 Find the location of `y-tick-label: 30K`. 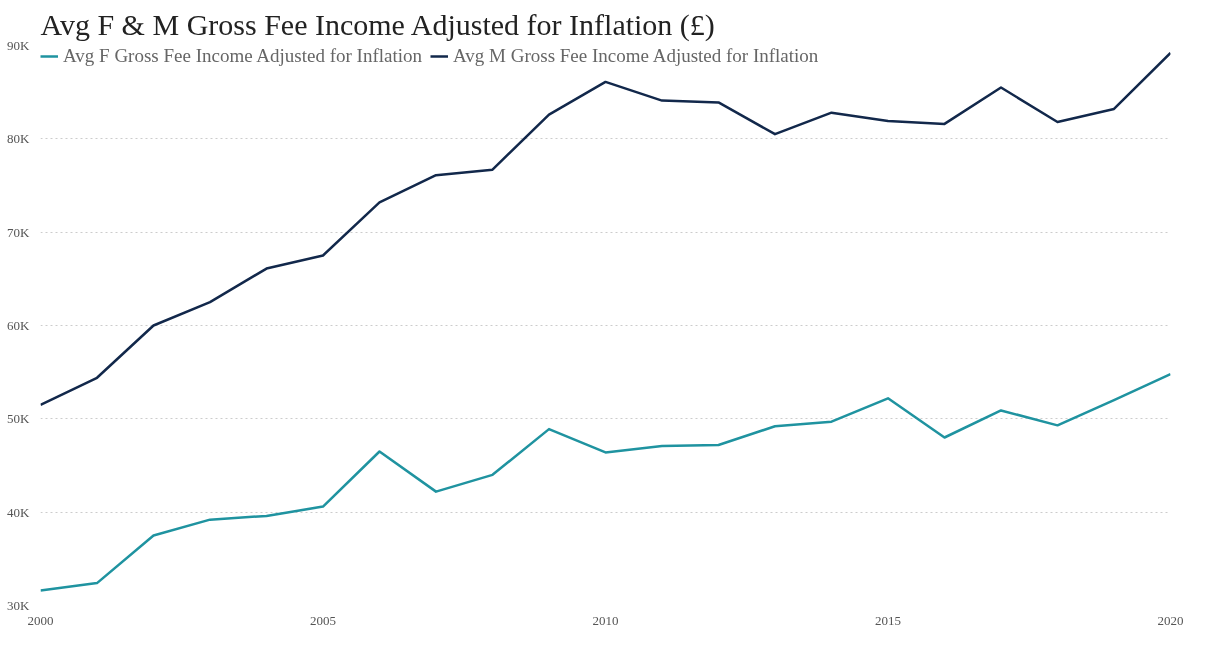

y-tick-label: 30K is located at coordinates (19, 605).